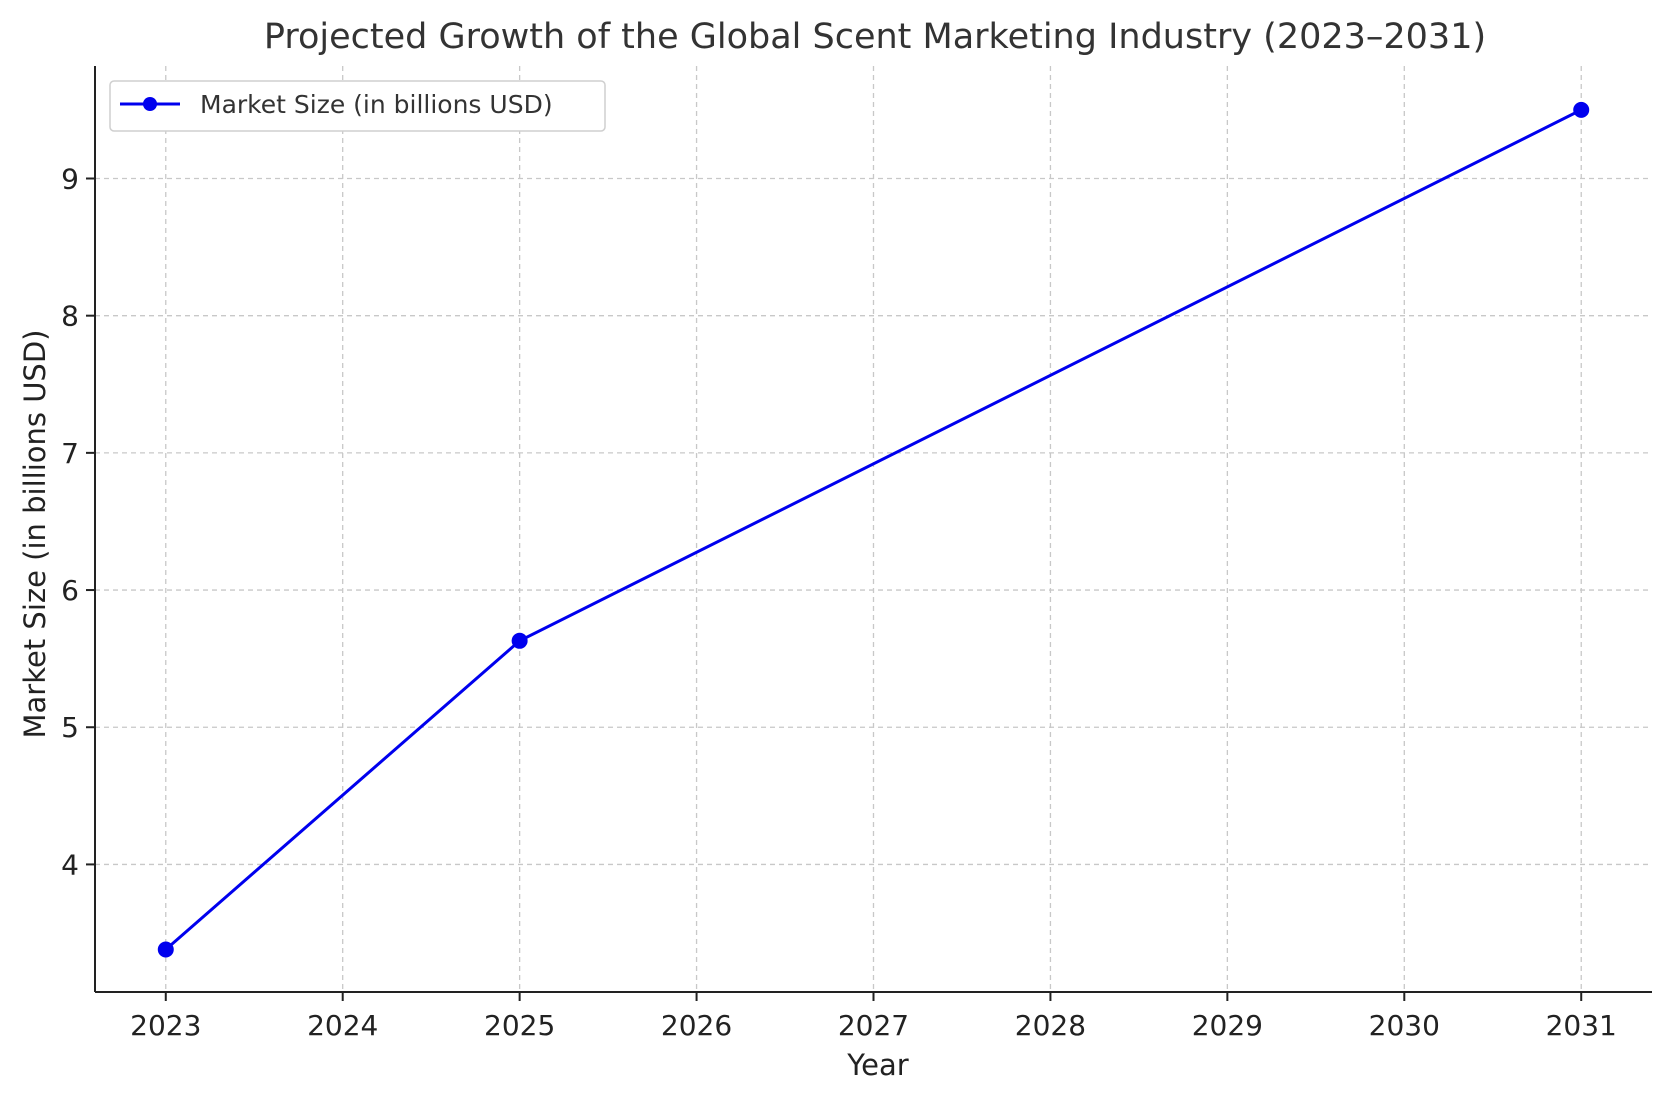 The width and height of the screenshot is (1665, 1097). I want to click on y-tick-label-6: 6, so click(70, 590).